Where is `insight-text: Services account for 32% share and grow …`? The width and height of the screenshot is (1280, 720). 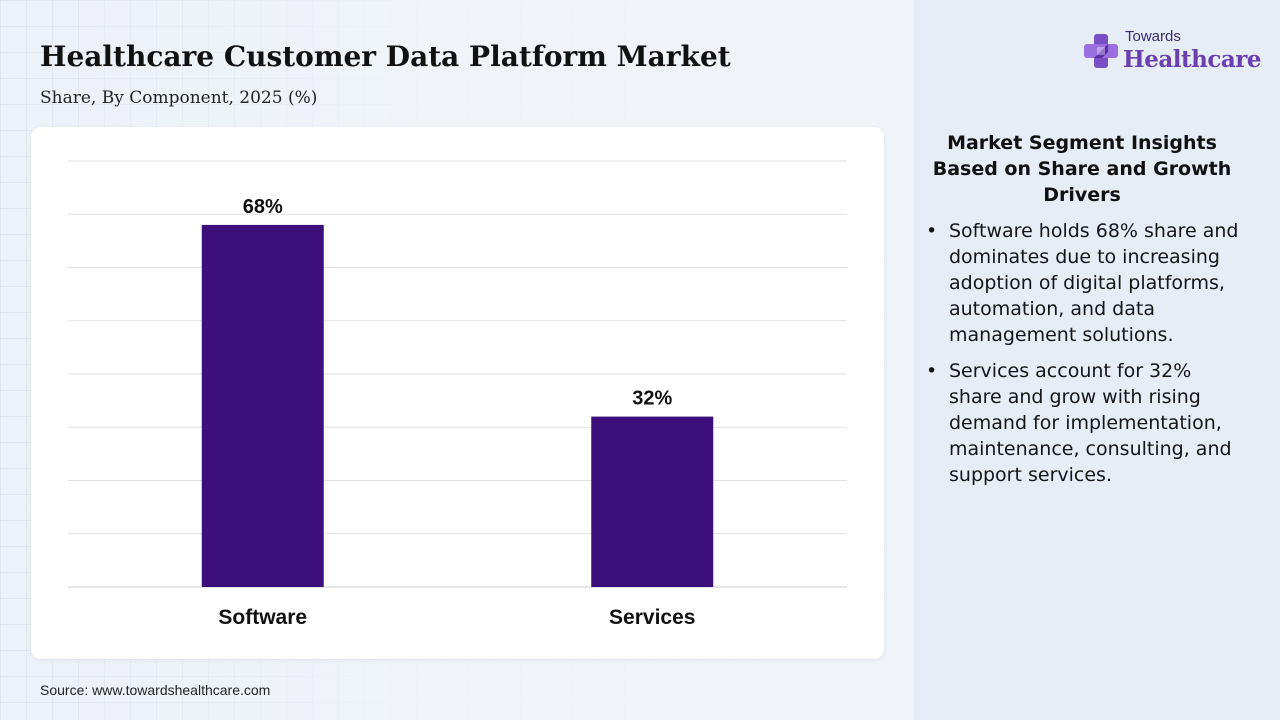 insight-text: Services account for 32% share and grow … is located at coordinates (1090, 423).